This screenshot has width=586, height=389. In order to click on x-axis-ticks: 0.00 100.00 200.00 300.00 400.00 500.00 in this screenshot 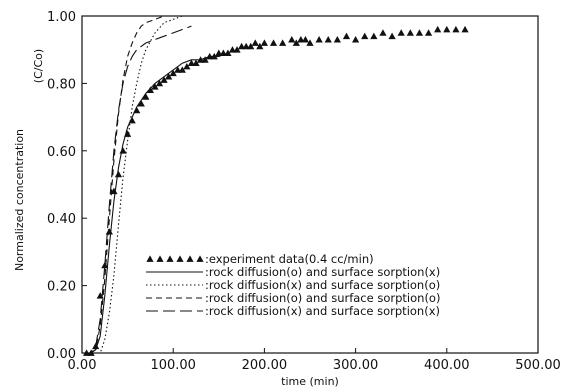, I will do `click(314, 360)`.